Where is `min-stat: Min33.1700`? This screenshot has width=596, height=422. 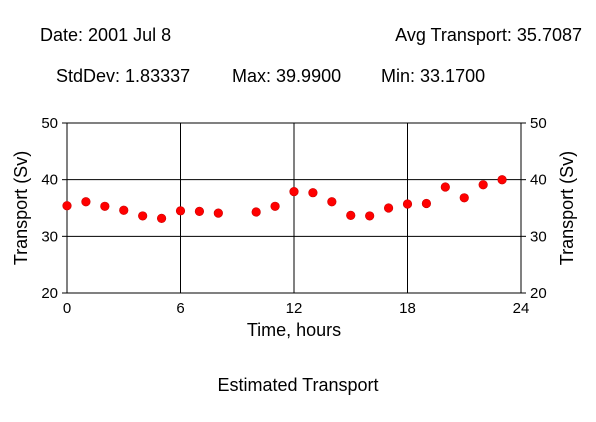
min-stat: Min33.1700 is located at coordinates (433, 76).